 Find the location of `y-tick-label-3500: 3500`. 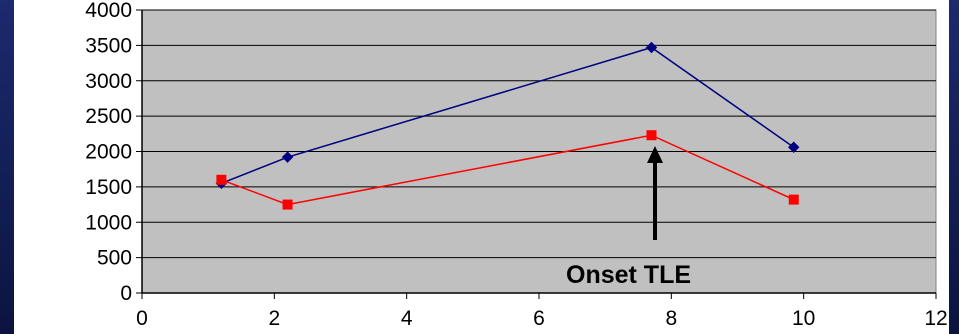

y-tick-label-3500: 3500 is located at coordinates (108, 45).